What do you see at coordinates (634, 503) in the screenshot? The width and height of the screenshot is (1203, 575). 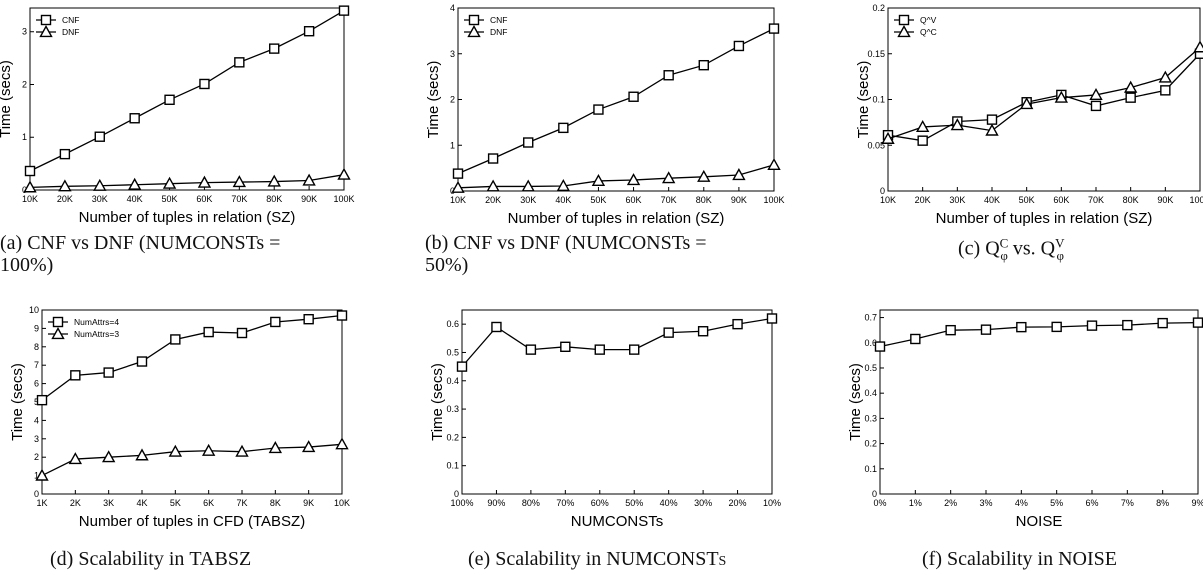 I see `x-tick-label: 50%` at bounding box center [634, 503].